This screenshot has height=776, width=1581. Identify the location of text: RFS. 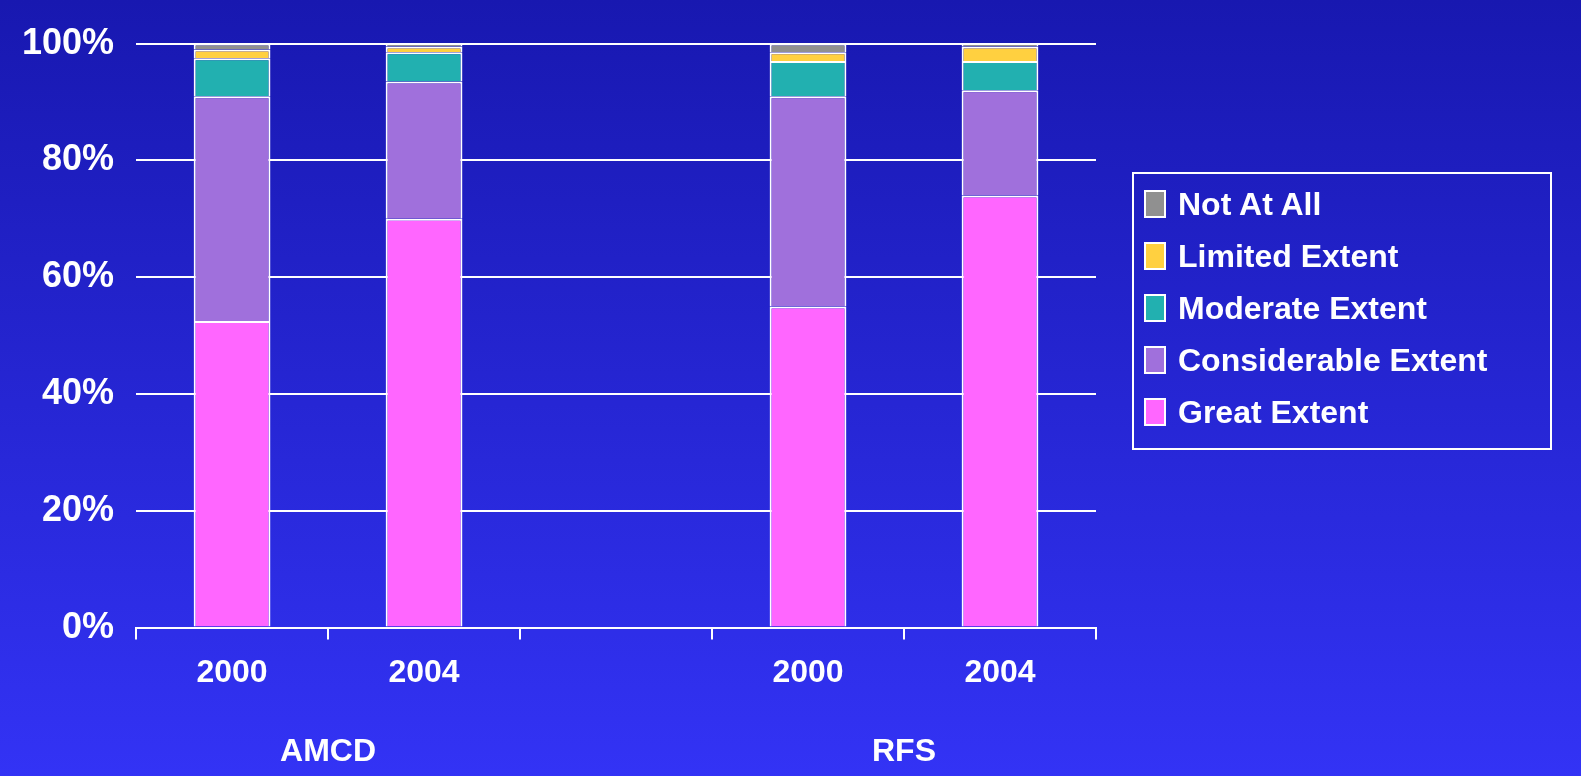
(904, 749).